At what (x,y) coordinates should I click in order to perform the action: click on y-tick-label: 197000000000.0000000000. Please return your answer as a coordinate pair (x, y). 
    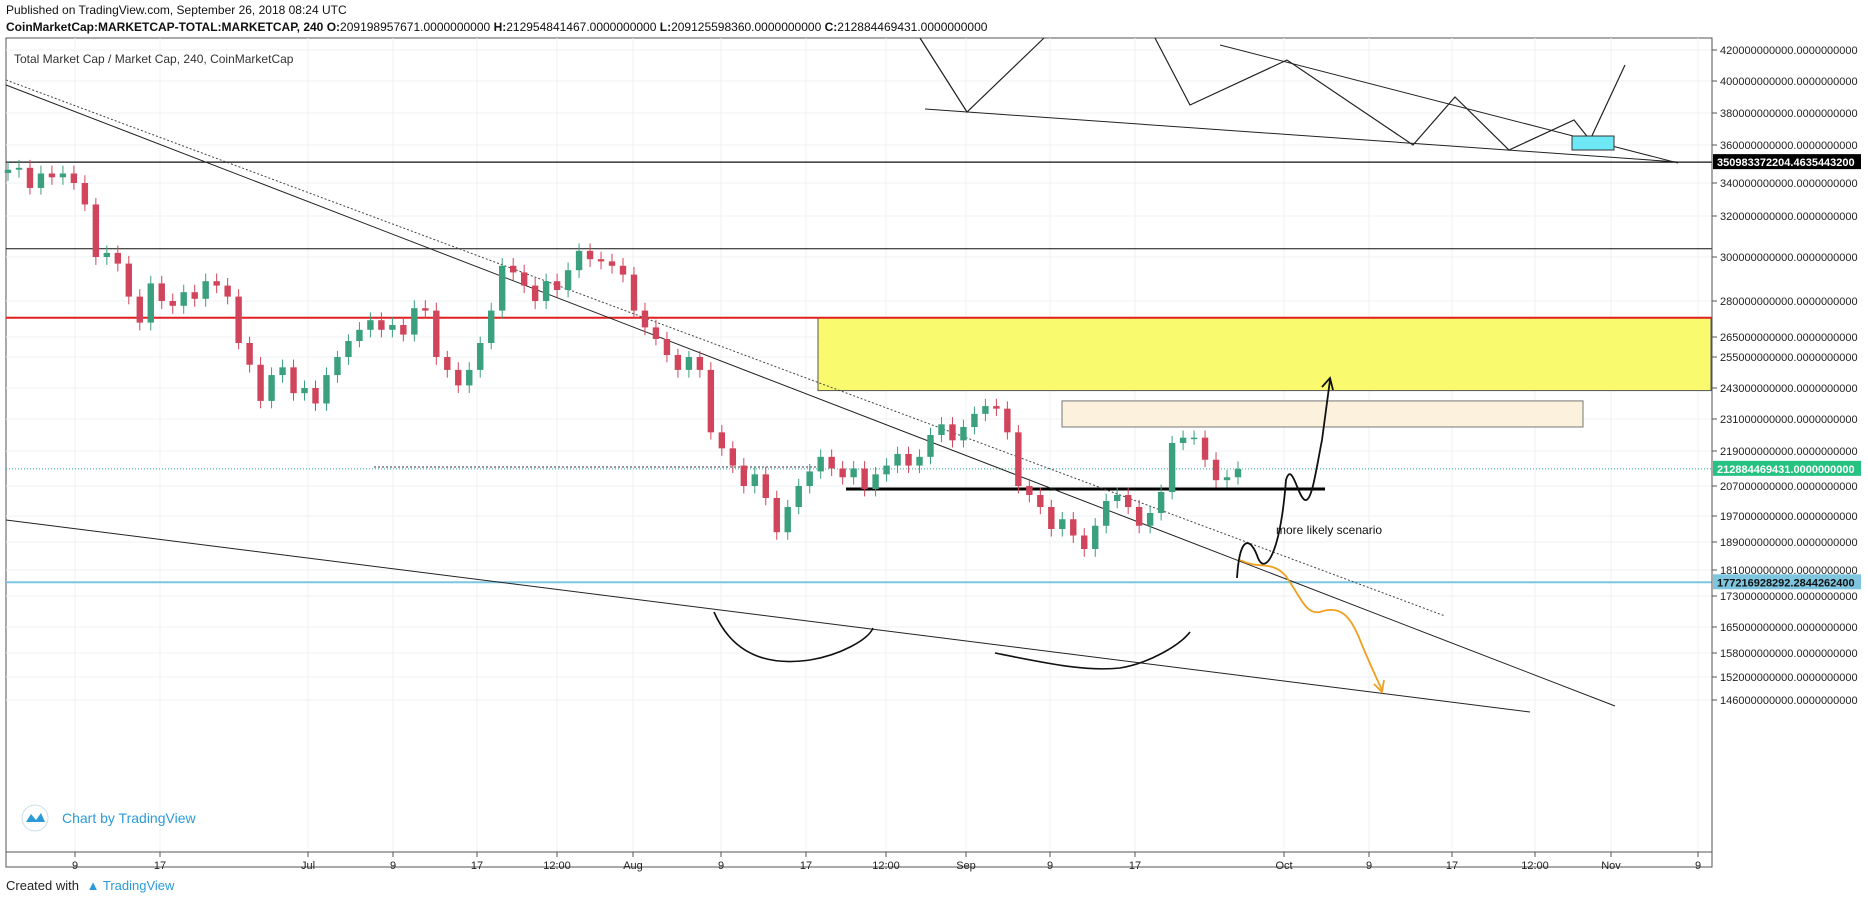
    Looking at the image, I should click on (1789, 517).